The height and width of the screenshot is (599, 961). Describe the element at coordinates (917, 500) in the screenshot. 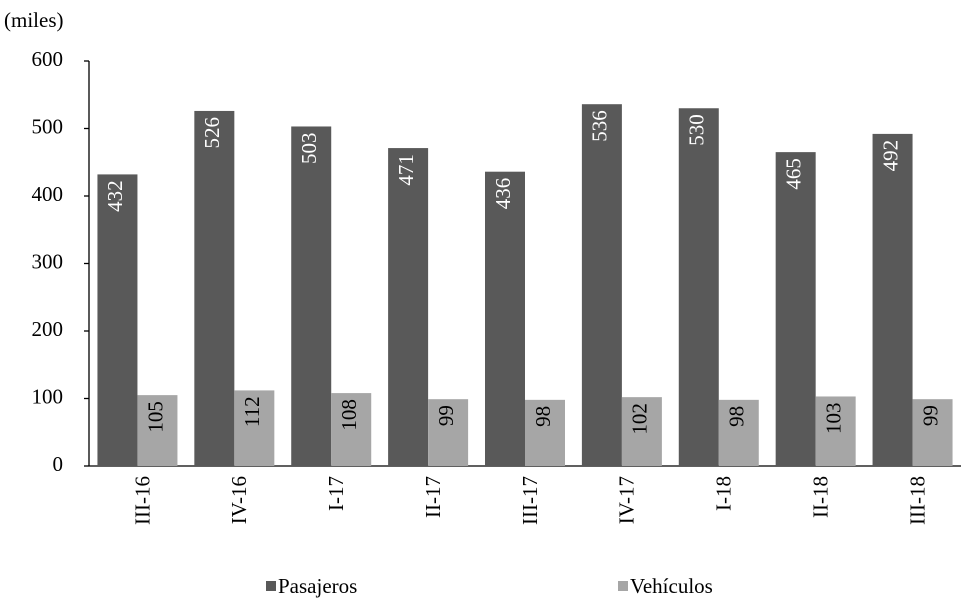

I see `x-tick-label: III-18` at that location.